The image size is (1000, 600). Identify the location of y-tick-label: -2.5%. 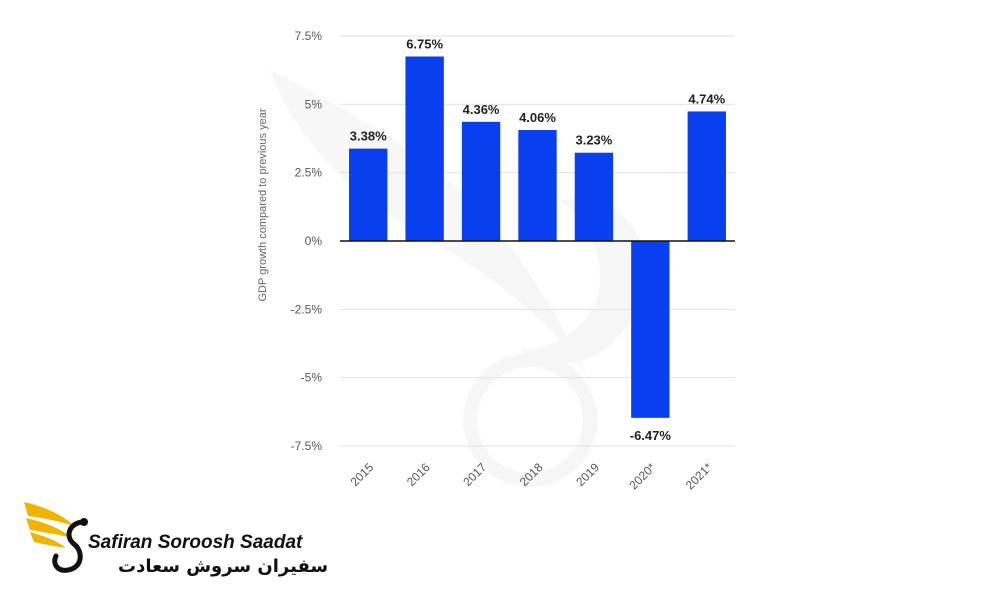
(307, 309).